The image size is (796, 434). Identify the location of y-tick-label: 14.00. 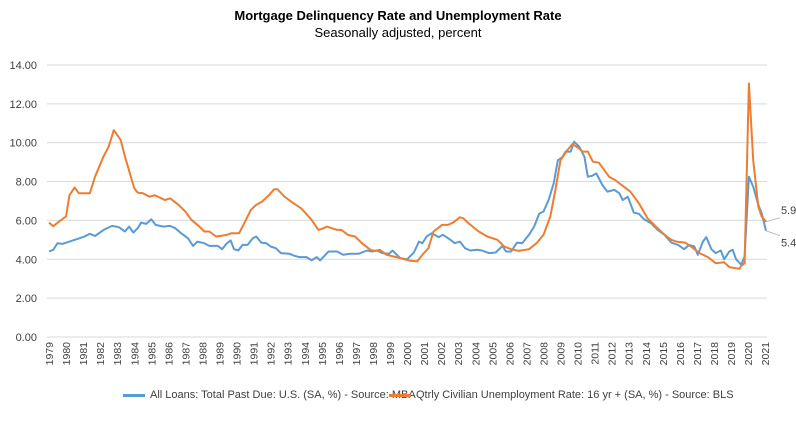
(23, 66).